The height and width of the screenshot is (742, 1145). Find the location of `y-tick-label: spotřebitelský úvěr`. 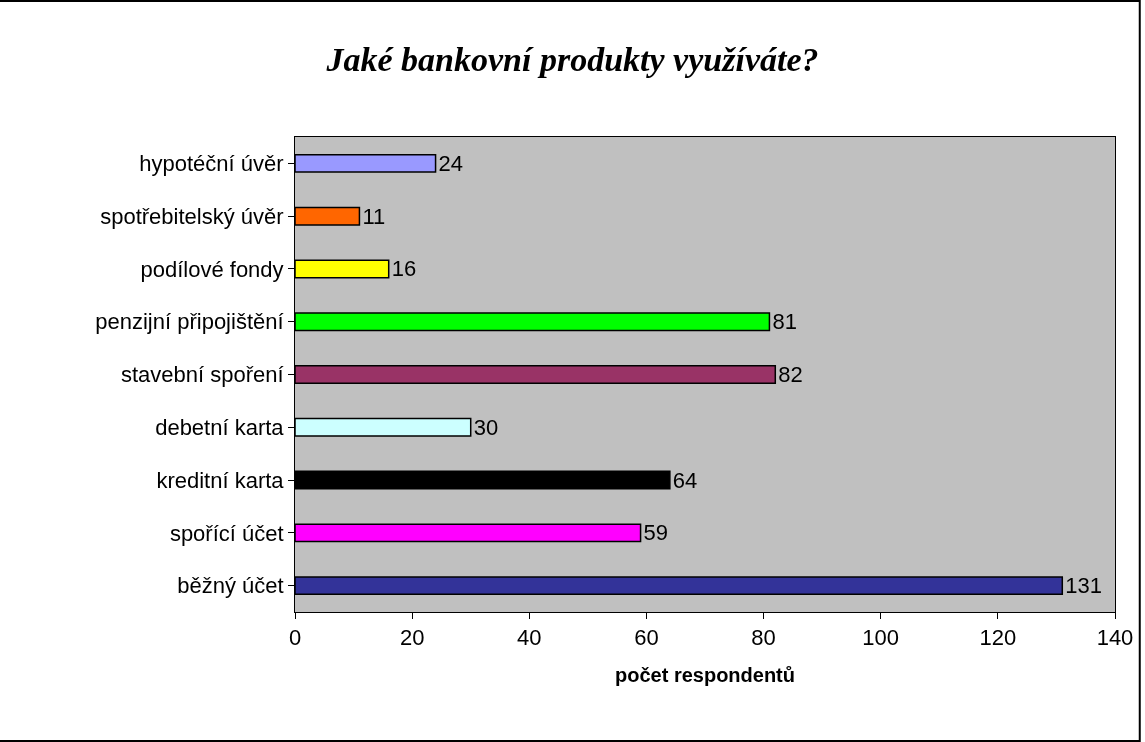

y-tick-label: spotřebitelský úvěr is located at coordinates (192, 216).